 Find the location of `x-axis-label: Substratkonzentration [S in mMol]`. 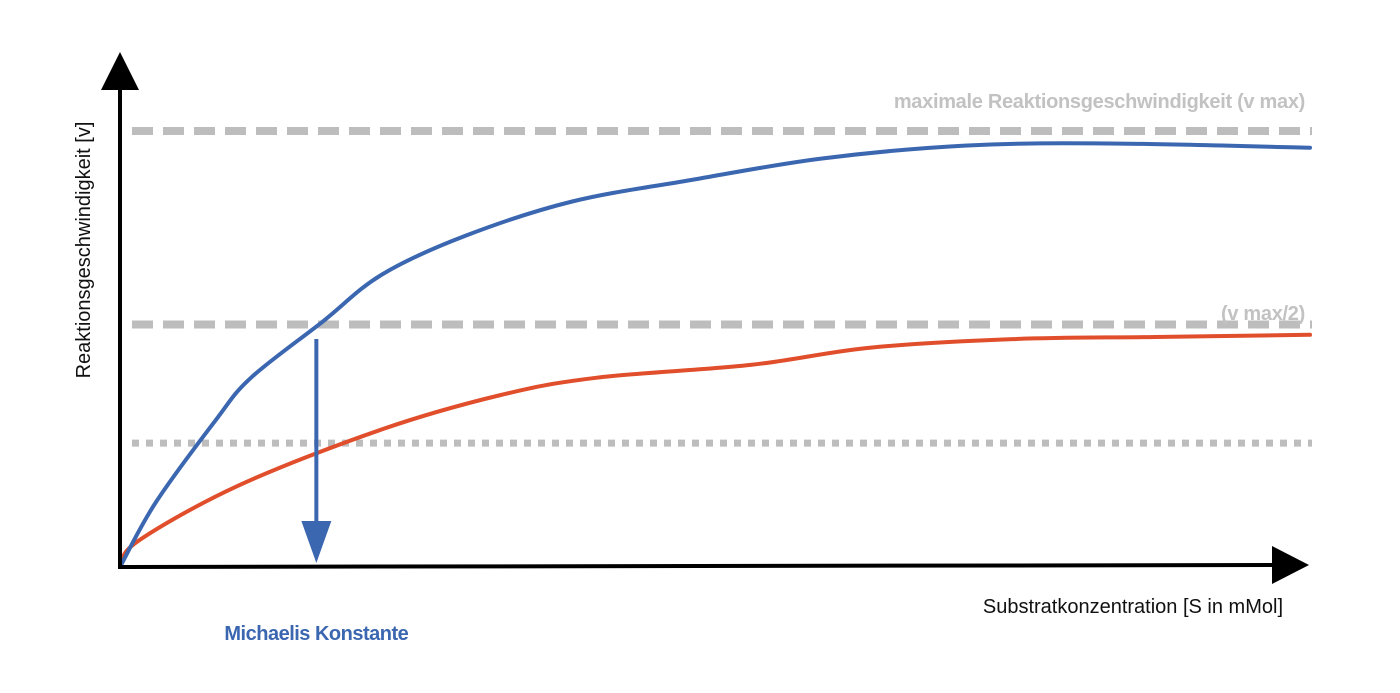

x-axis-label: Substratkonzentration [S in mMol] is located at coordinates (1133, 607).